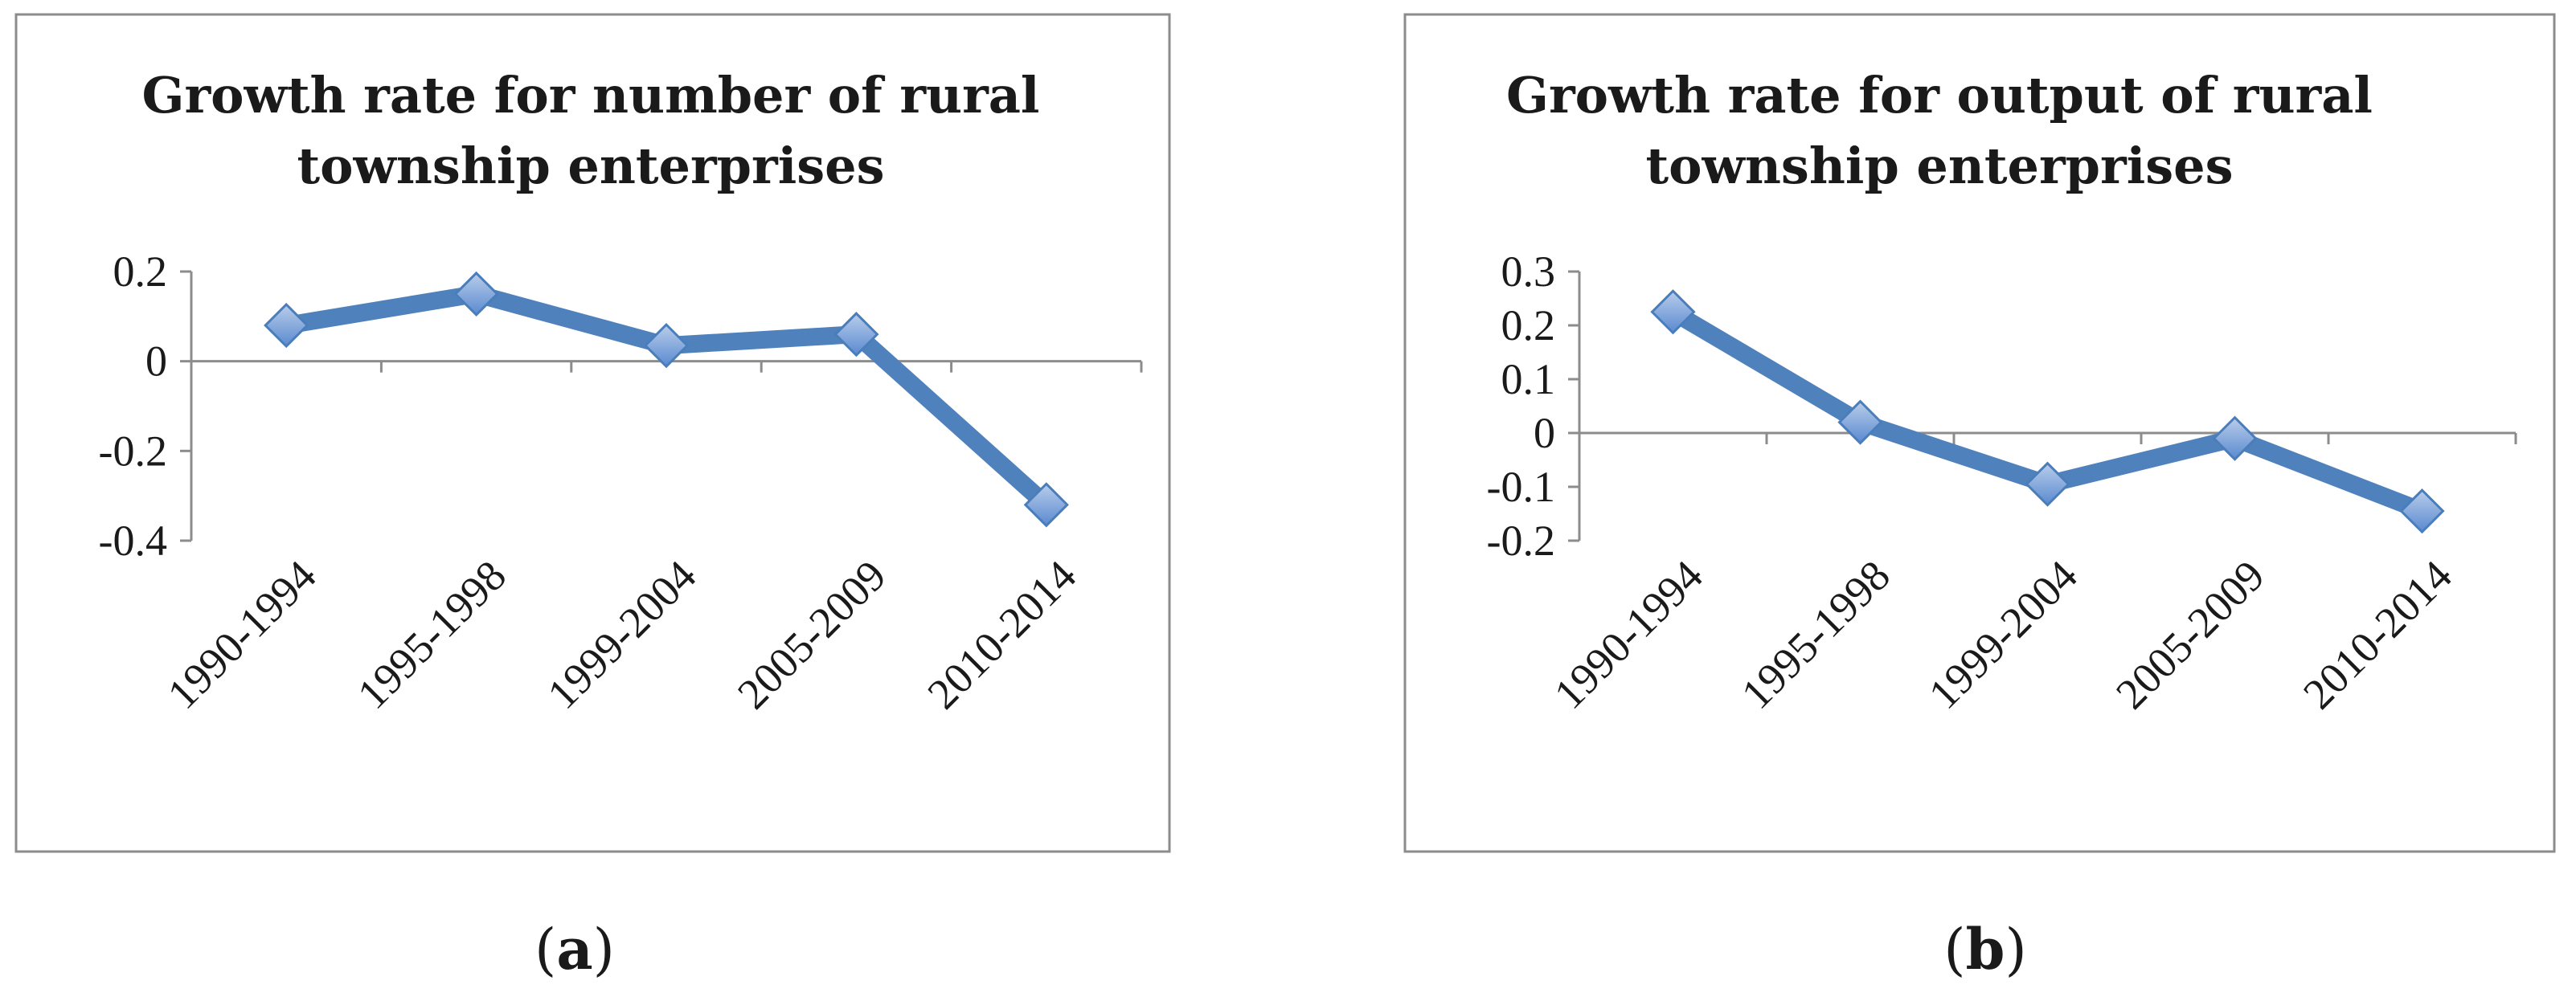 Image resolution: width=2576 pixels, height=1005 pixels. I want to click on chart-b-caption-close: ), so click(2016, 950).